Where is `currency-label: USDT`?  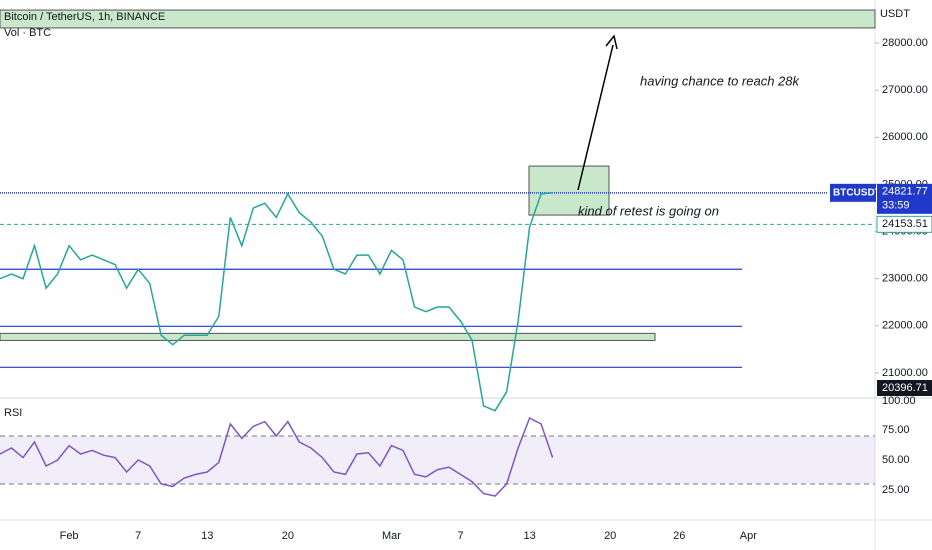 currency-label: USDT is located at coordinates (895, 14).